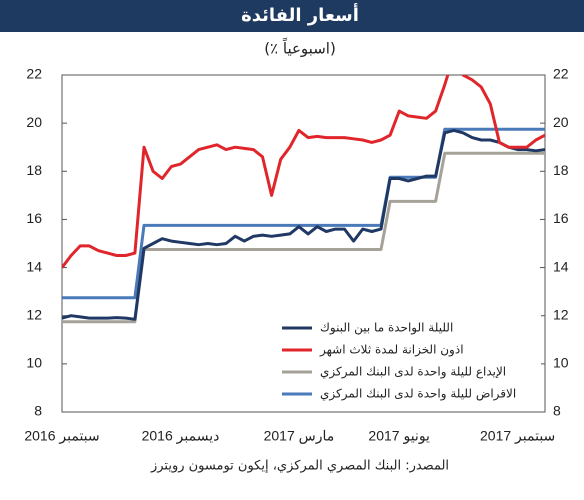  Describe the element at coordinates (34, 170) in the screenshot. I see `y-tick-label: 18` at that location.